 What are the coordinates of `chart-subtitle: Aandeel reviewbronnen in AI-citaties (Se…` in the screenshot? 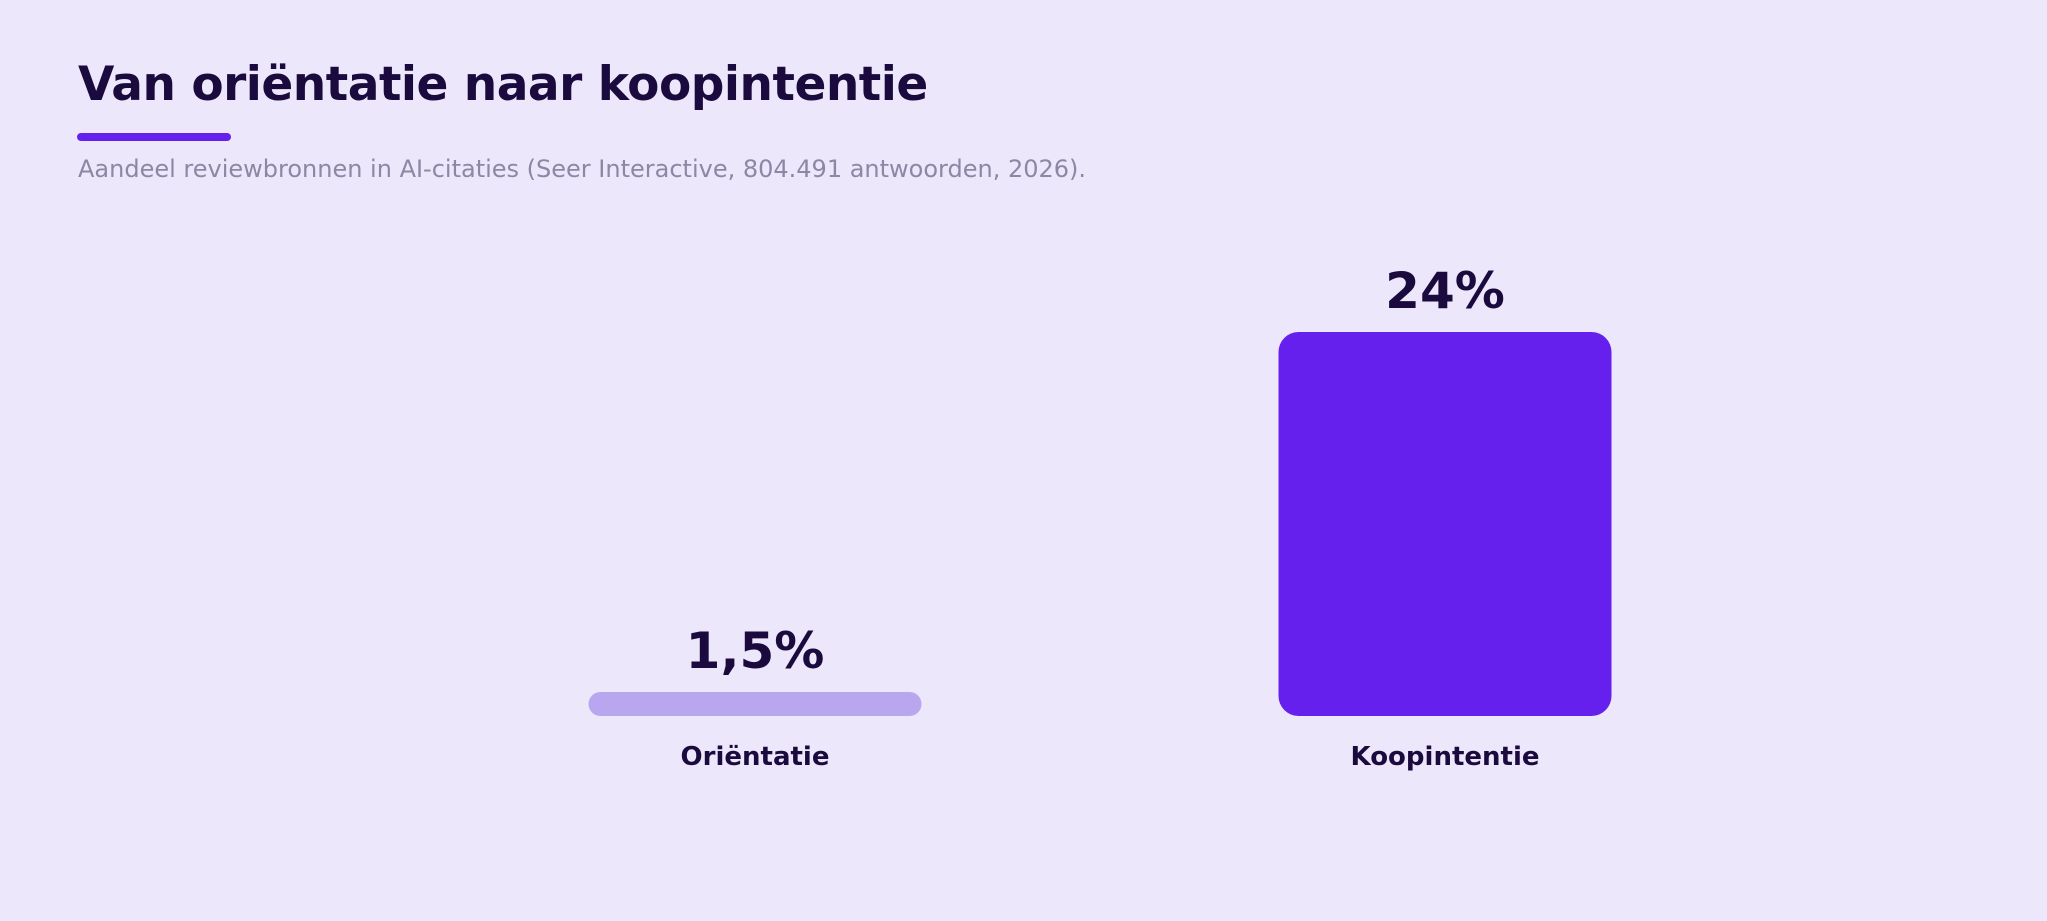 It's located at (582, 169).